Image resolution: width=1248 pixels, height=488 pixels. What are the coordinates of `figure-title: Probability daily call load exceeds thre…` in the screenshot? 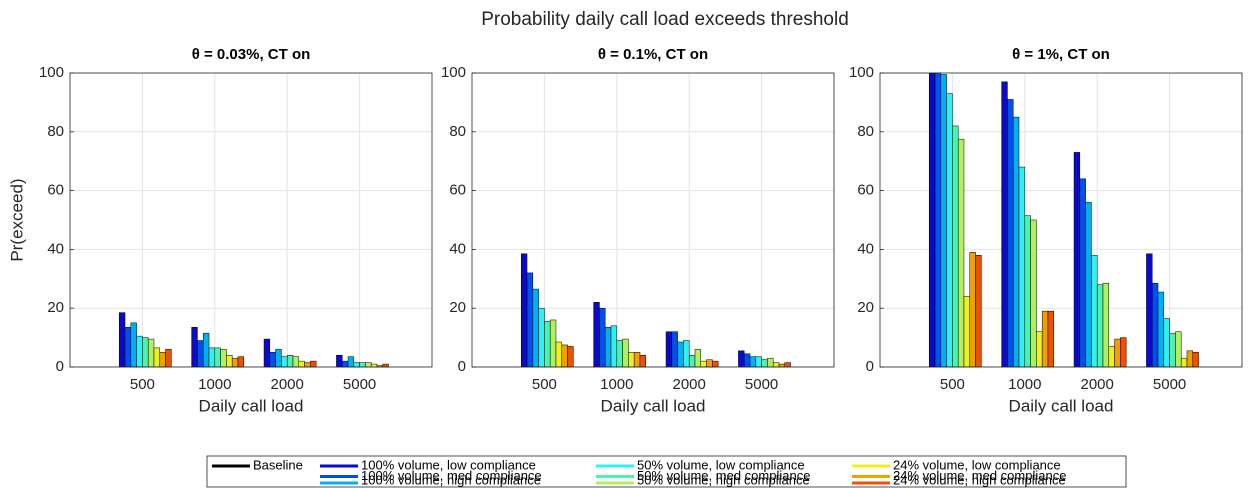 It's located at (665, 19).